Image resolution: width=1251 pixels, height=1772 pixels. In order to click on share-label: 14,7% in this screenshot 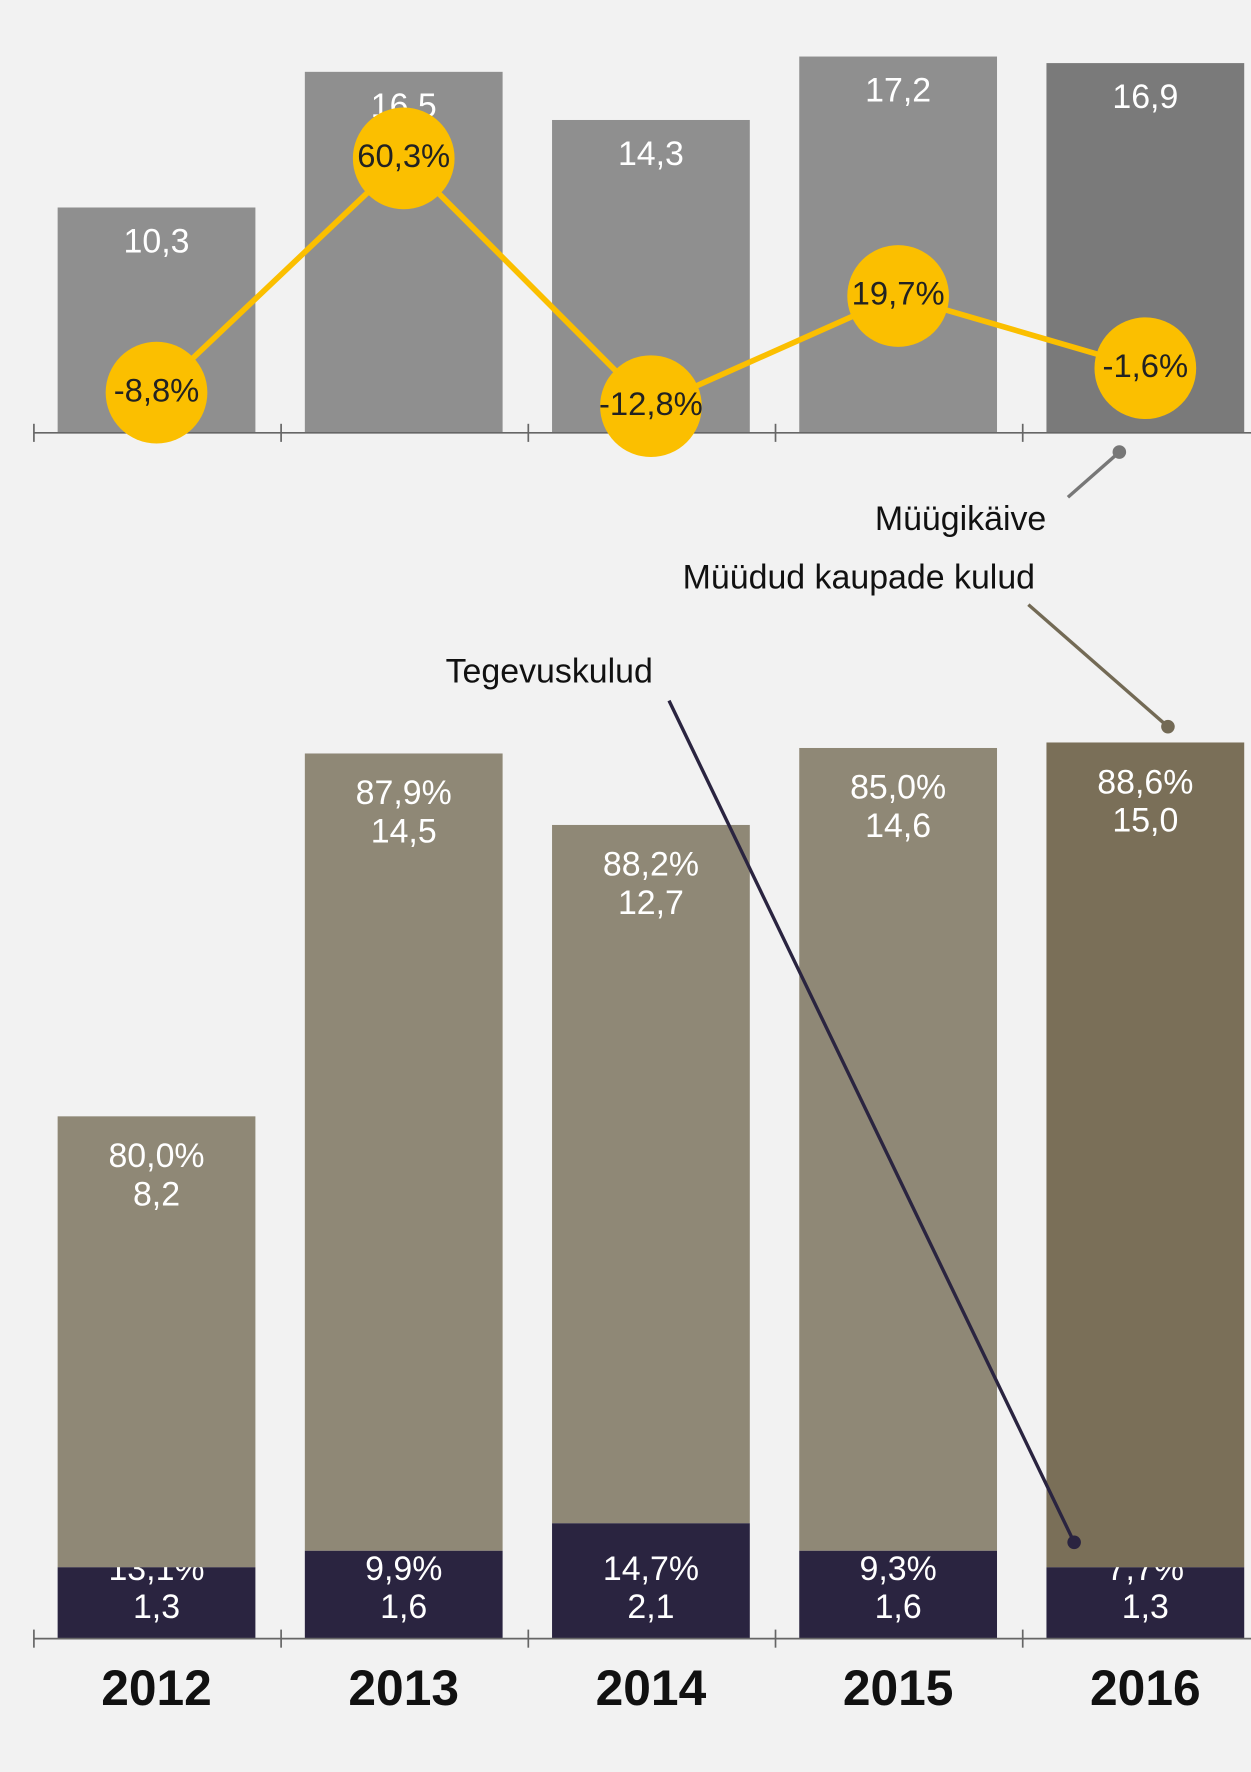, I will do `click(651, 1569)`.